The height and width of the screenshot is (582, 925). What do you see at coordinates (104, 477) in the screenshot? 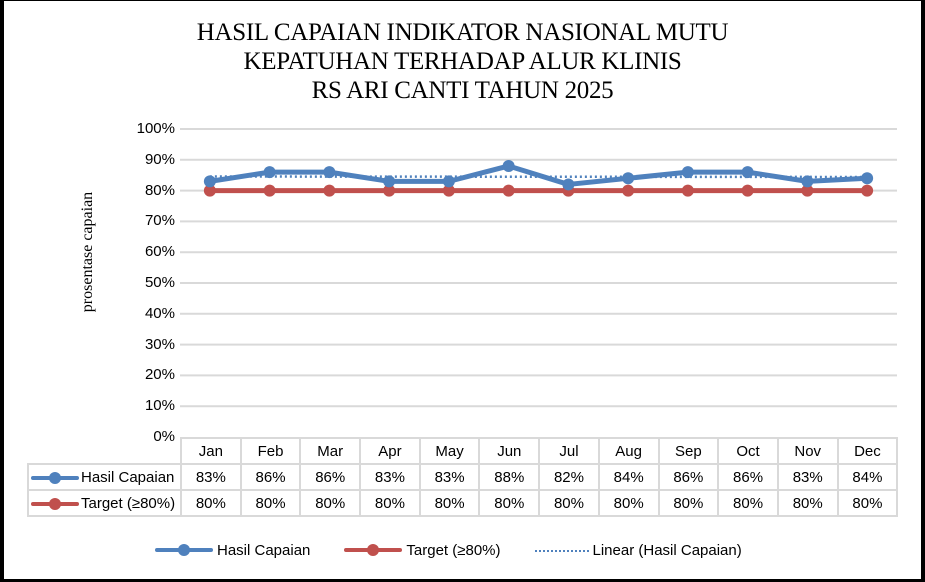
I see `table-row-label: Hasil Capaian` at bounding box center [104, 477].